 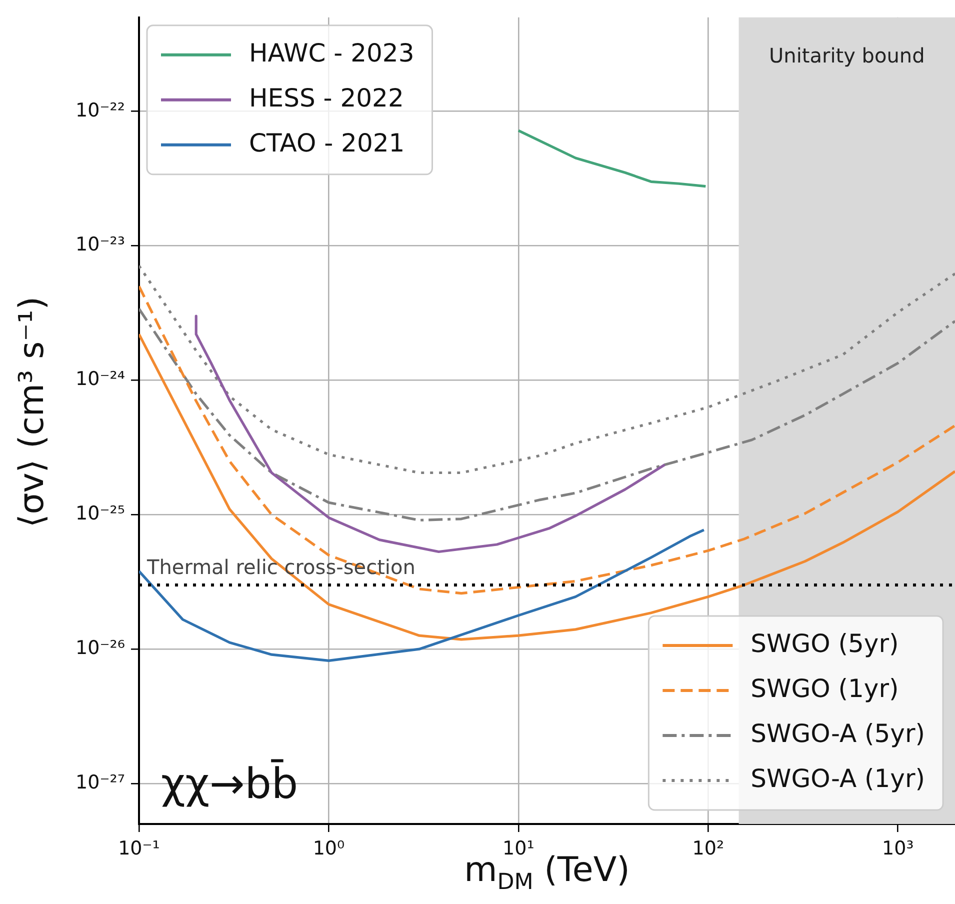 I want to click on y-tick-label: 10⁻²³, so click(x=100, y=245).